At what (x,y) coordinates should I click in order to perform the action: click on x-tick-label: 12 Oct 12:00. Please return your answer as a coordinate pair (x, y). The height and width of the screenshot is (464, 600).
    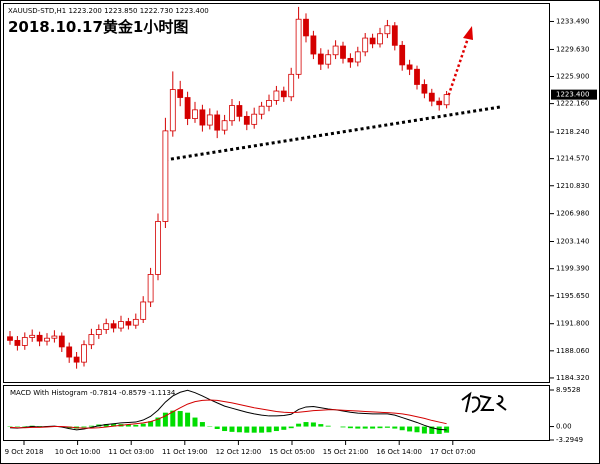
    Looking at the image, I should click on (239, 452).